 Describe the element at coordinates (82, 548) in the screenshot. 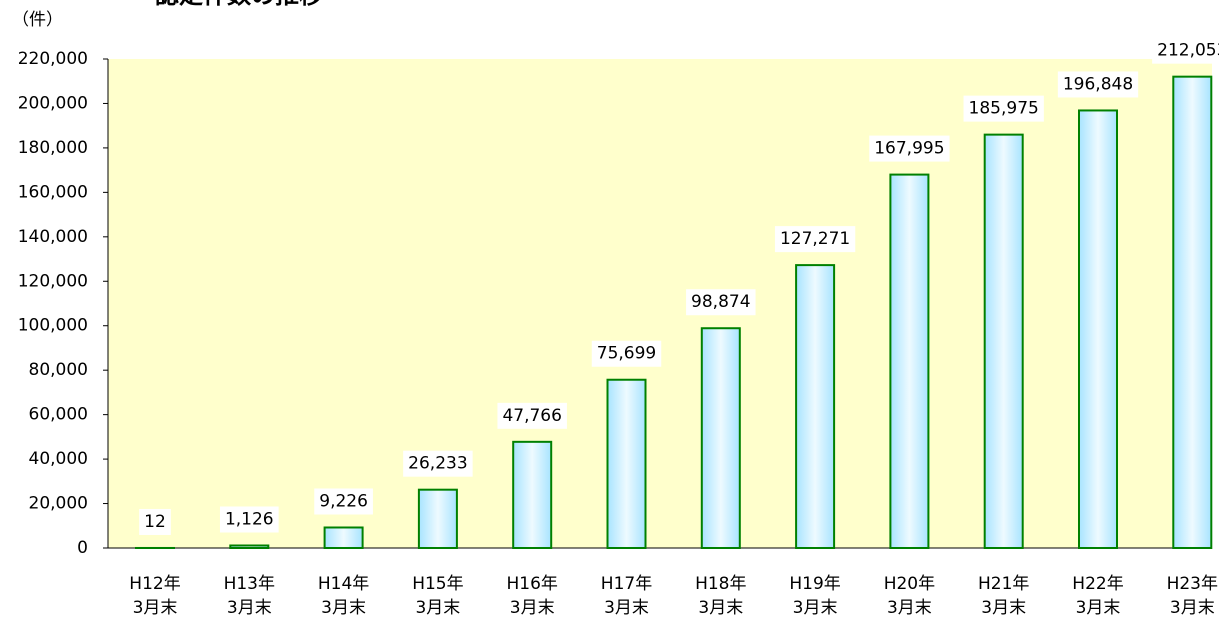

I see `y-tick-label: 0` at that location.